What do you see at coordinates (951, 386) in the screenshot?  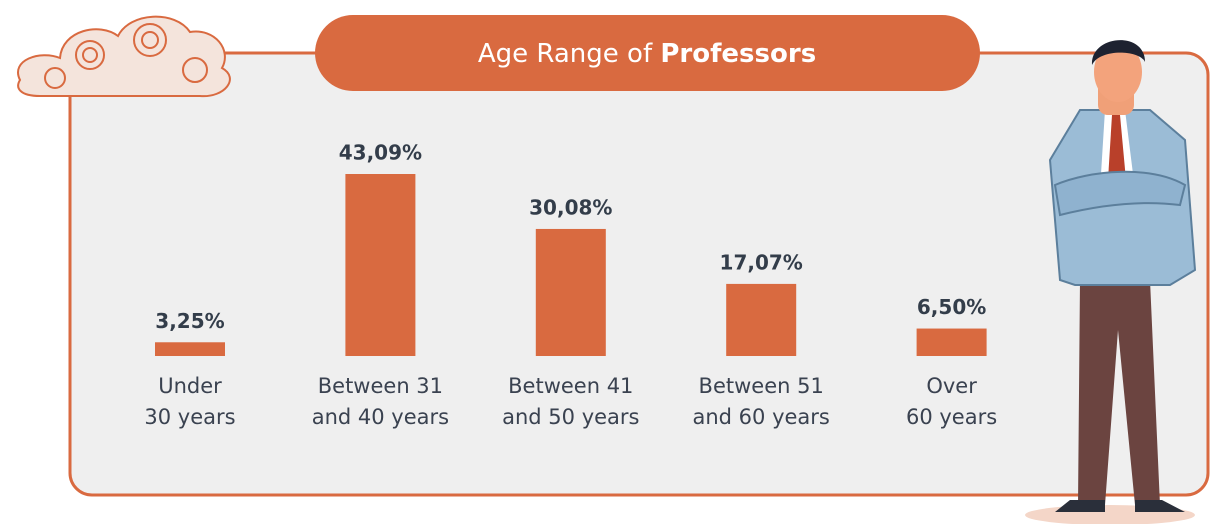 I see `category-label: Over` at bounding box center [951, 386].